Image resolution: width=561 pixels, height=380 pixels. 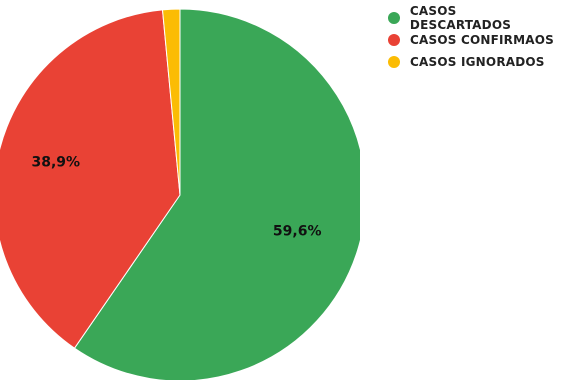 What do you see at coordinates (297, 231) in the screenshot?
I see `data-label-descartados: 59,6%` at bounding box center [297, 231].